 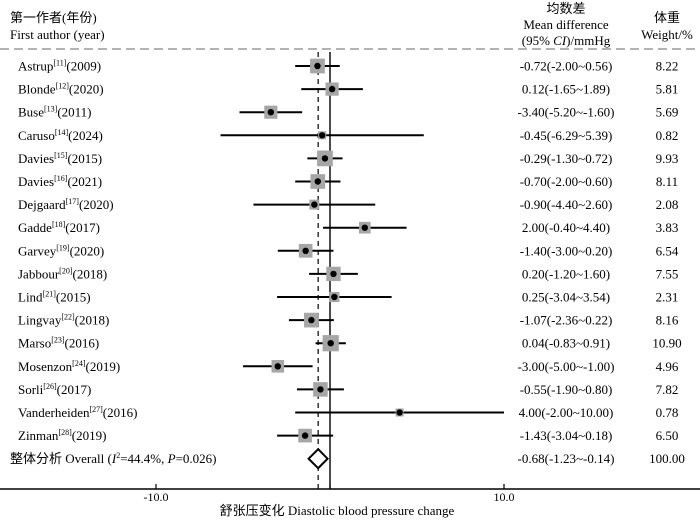 What do you see at coordinates (667, 297) in the screenshot?
I see `study-weight-text: 2.31` at bounding box center [667, 297].